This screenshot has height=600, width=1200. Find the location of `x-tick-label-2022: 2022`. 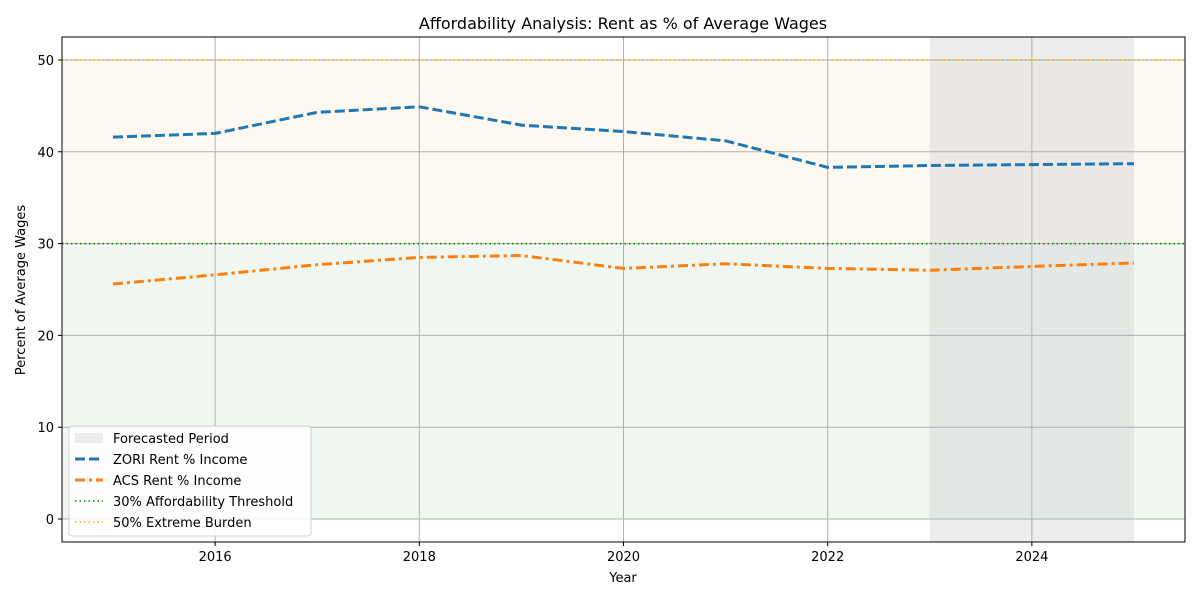

x-tick-label-2022: 2022 is located at coordinates (827, 557).